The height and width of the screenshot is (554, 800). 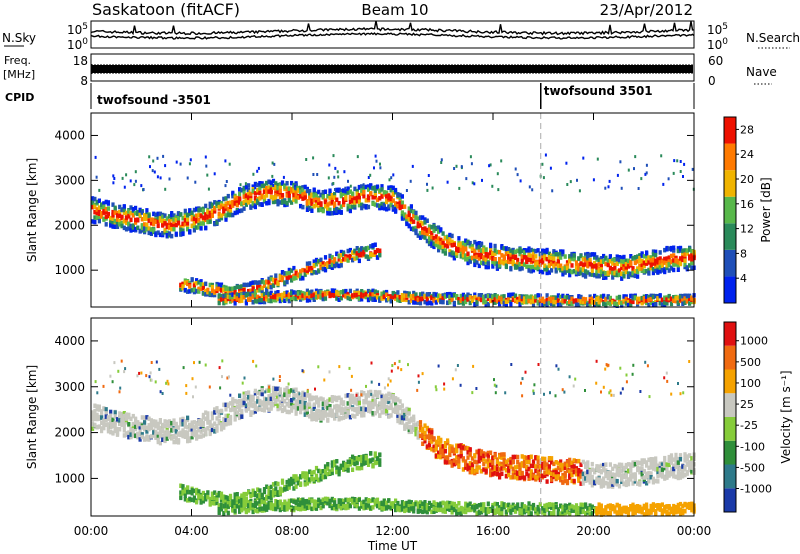 What do you see at coordinates (747, 229) in the screenshot?
I see `colorbar-tick-label: 12` at bounding box center [747, 229].